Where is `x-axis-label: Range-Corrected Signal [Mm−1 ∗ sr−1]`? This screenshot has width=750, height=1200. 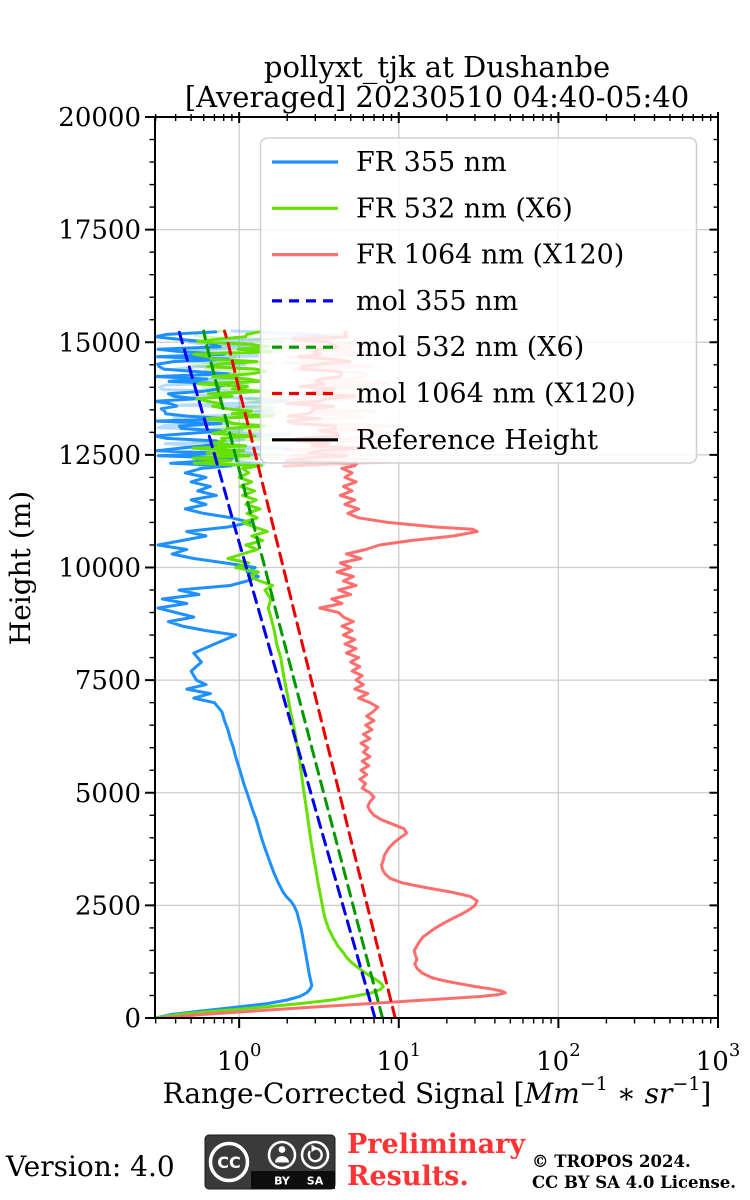 x-axis-label: Range-Corrected Signal [Mm−1 ∗ sr−1] is located at coordinates (437, 1091).